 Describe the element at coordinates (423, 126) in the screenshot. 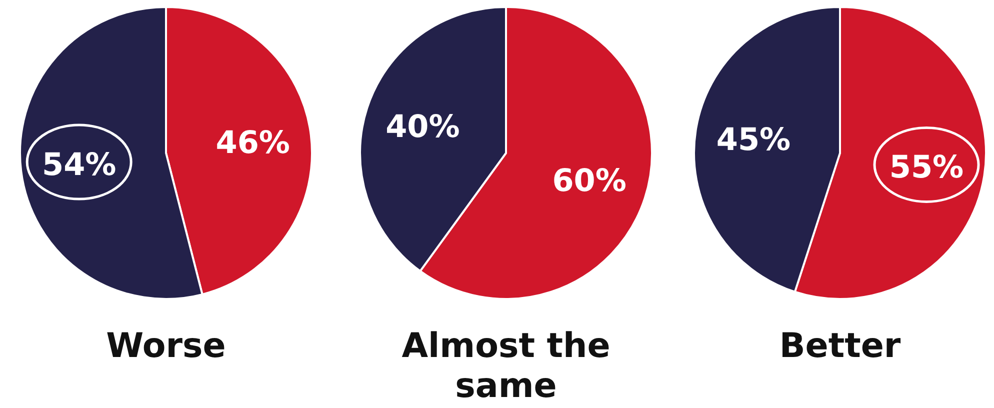

I see `data-label: 40%` at that location.